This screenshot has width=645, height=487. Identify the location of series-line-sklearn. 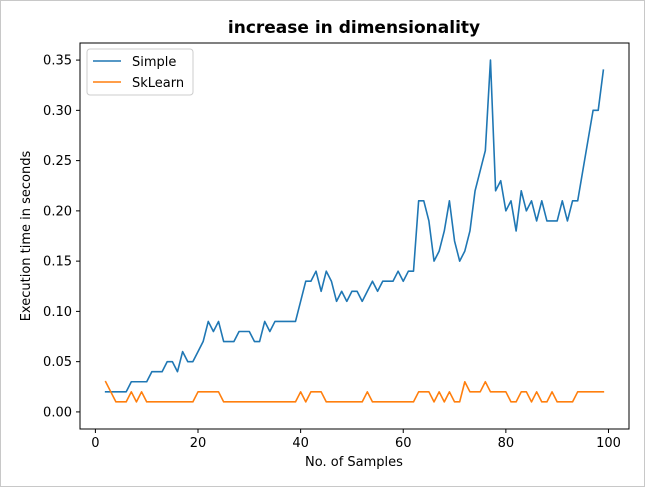
(354, 391).